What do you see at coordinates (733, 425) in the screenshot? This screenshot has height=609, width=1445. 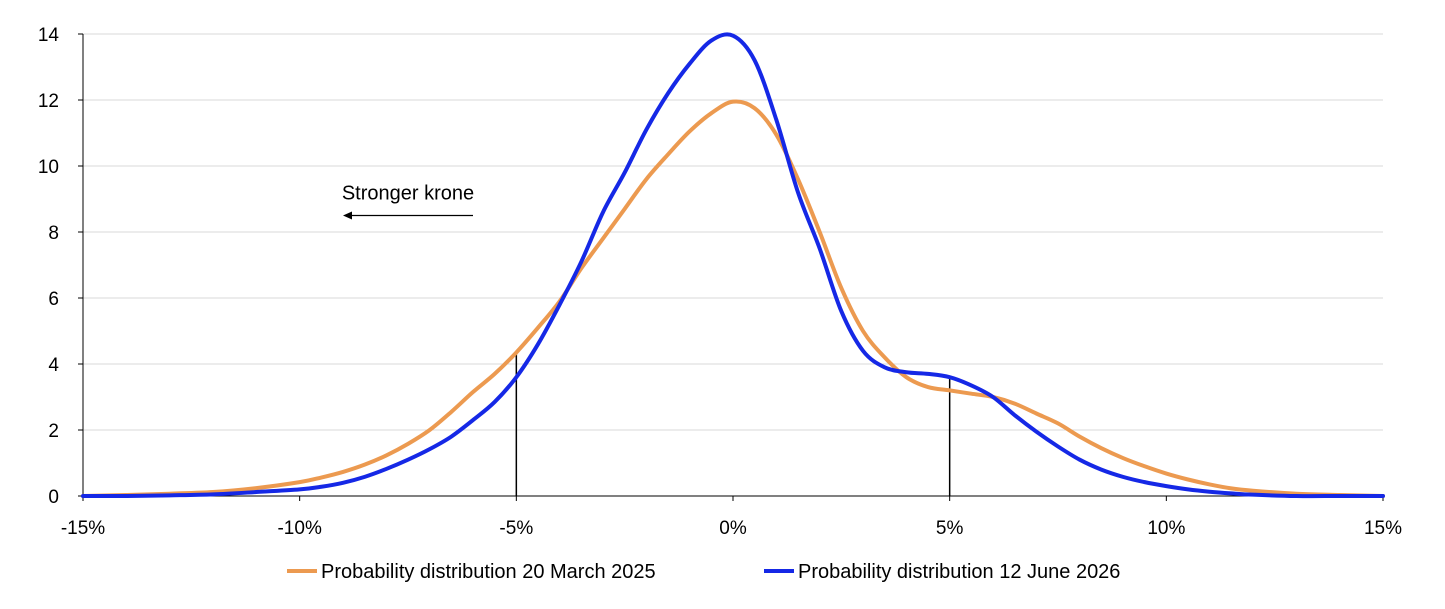 I see `reference-lines` at bounding box center [733, 425].